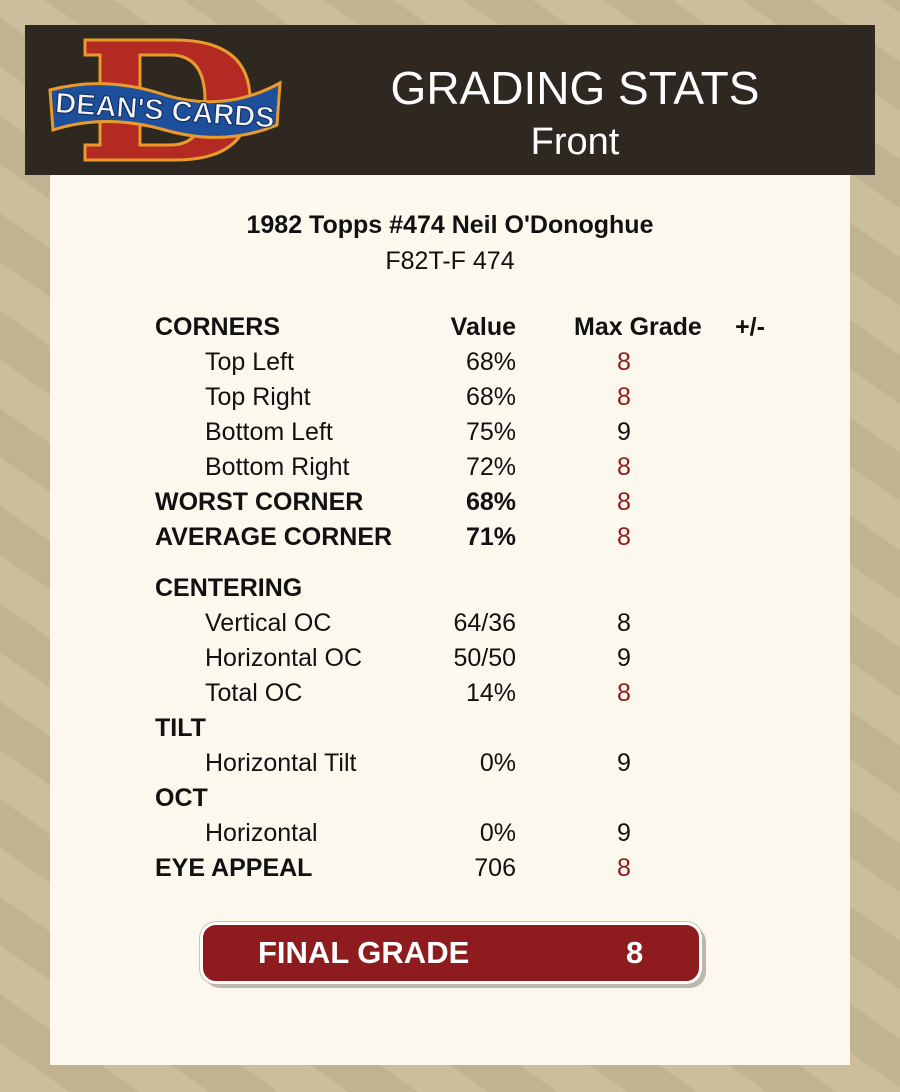 This screenshot has width=900, height=1092. I want to click on final-grade-banner: FINAL GRADE 8, so click(451, 953).